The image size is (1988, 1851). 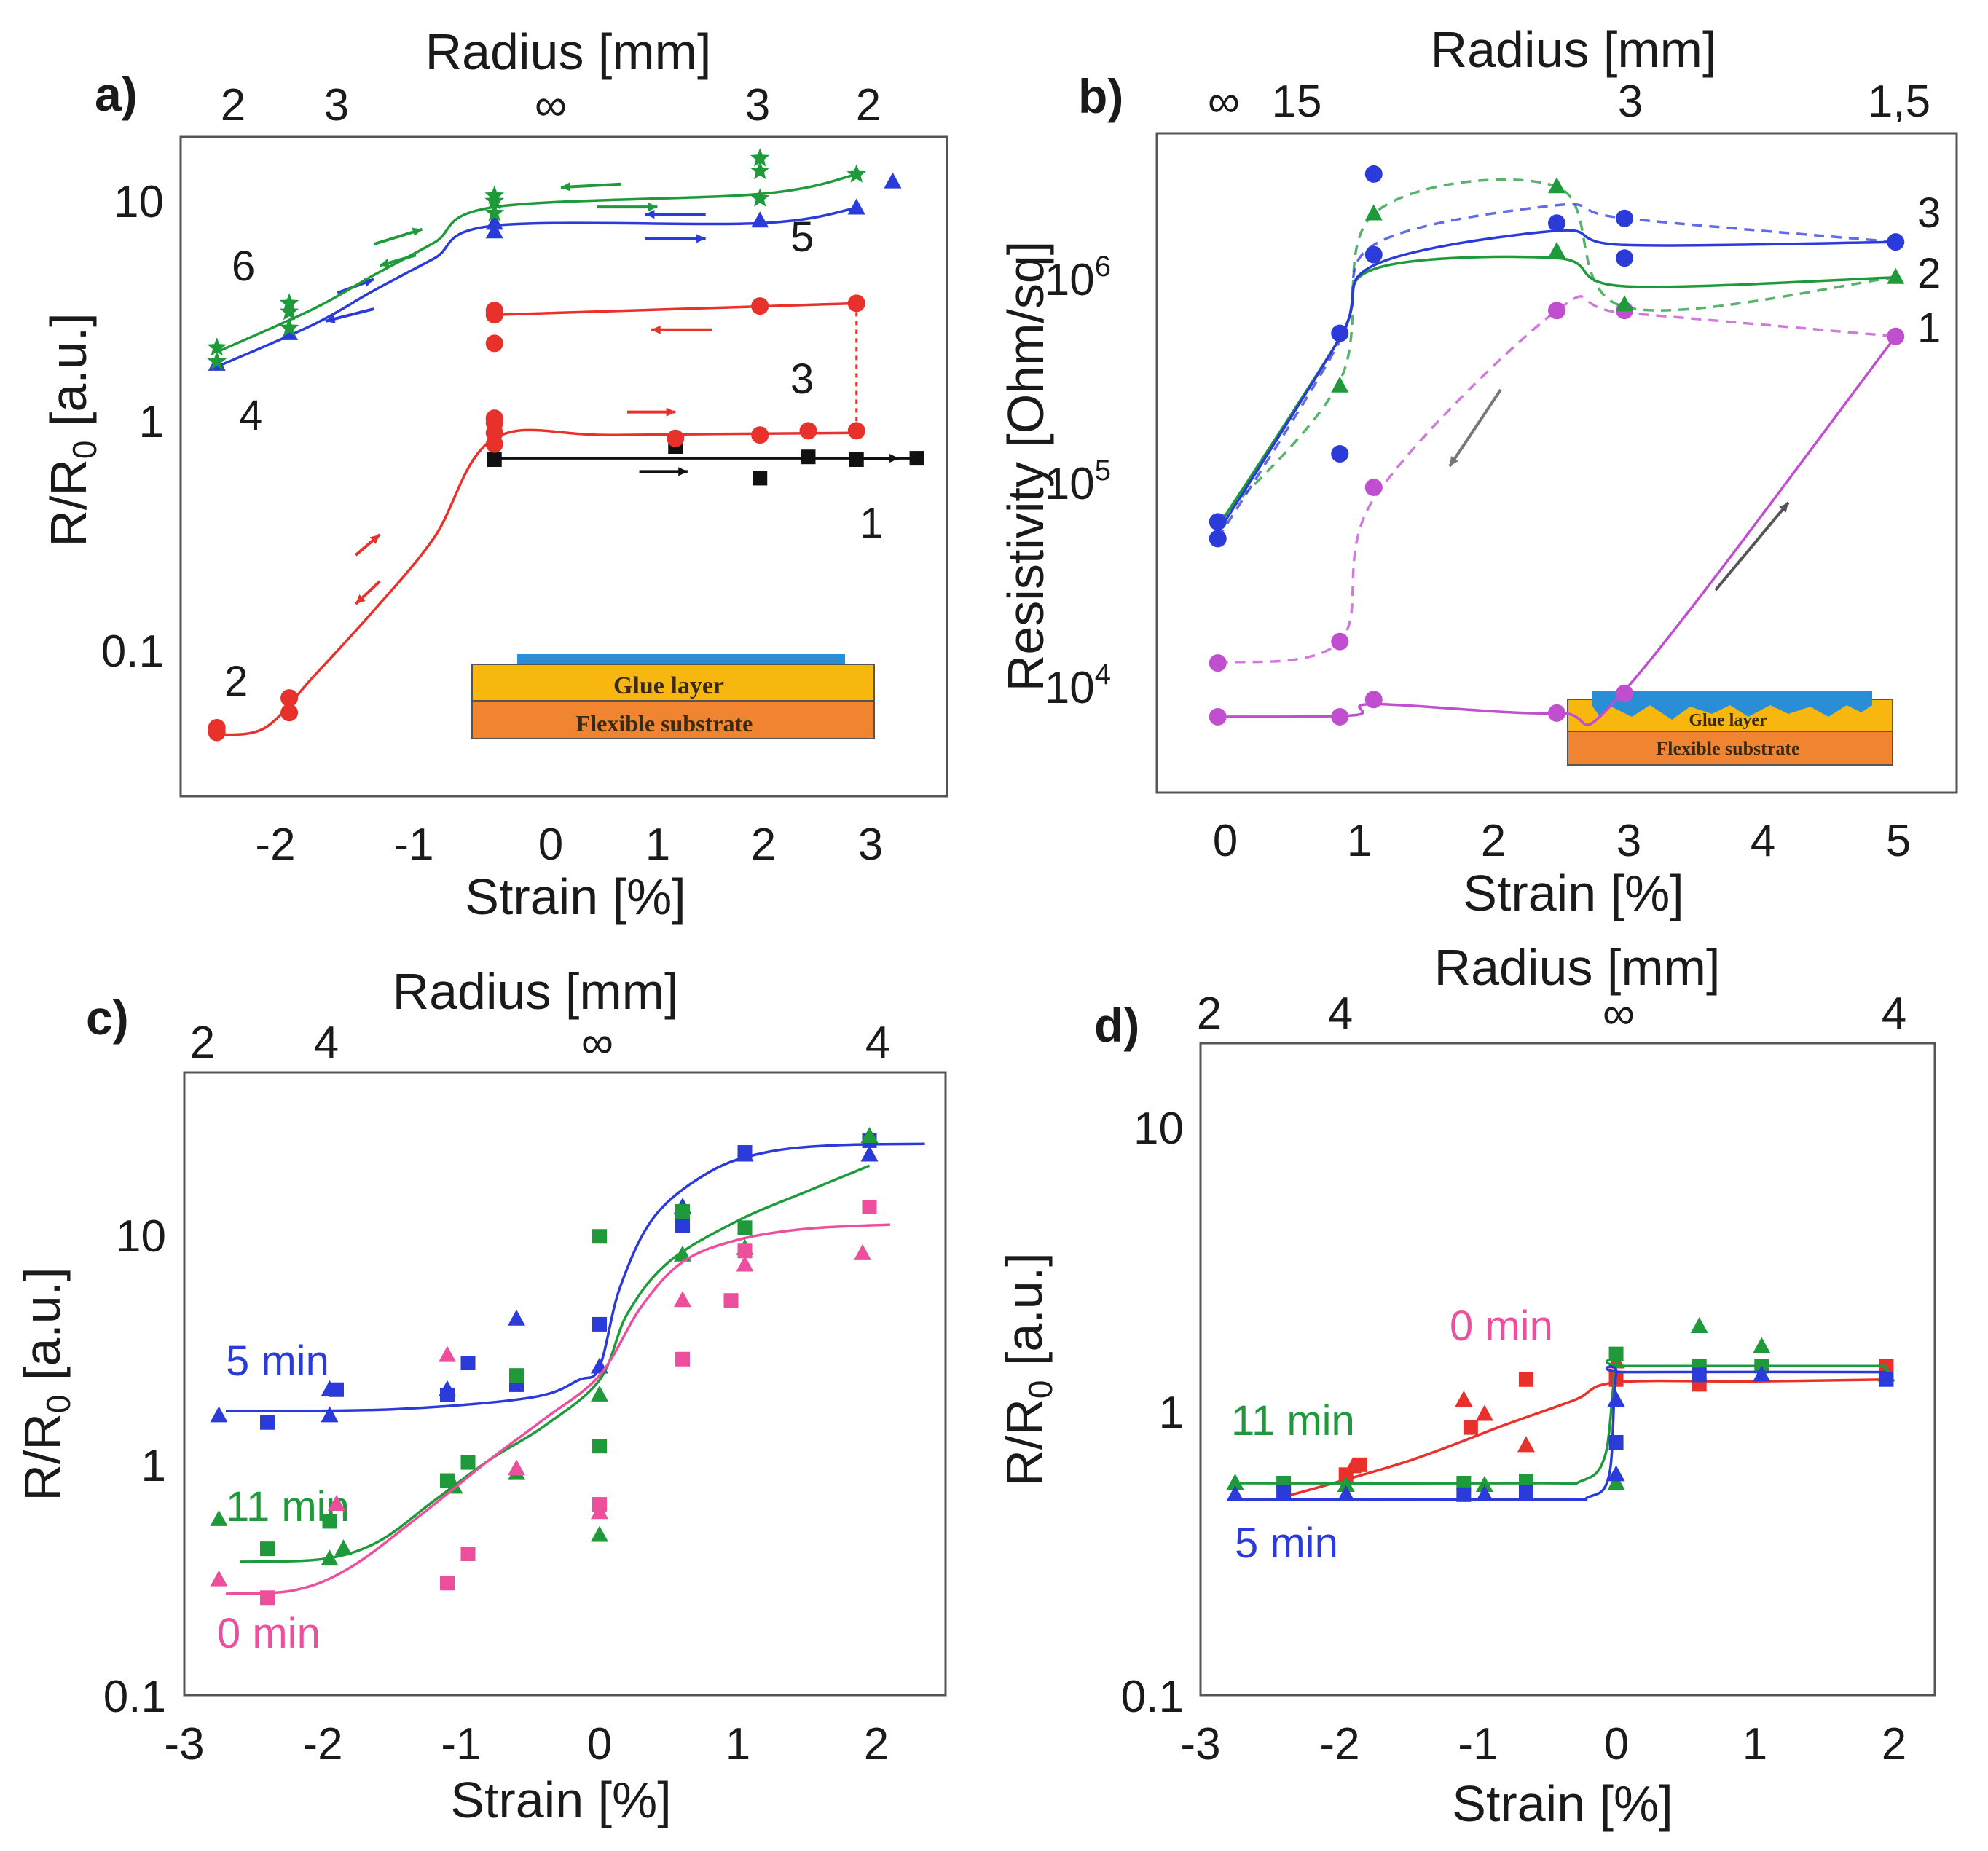 What do you see at coordinates (802, 379) in the screenshot?
I see `panel-a-curve-label-3: 3` at bounding box center [802, 379].